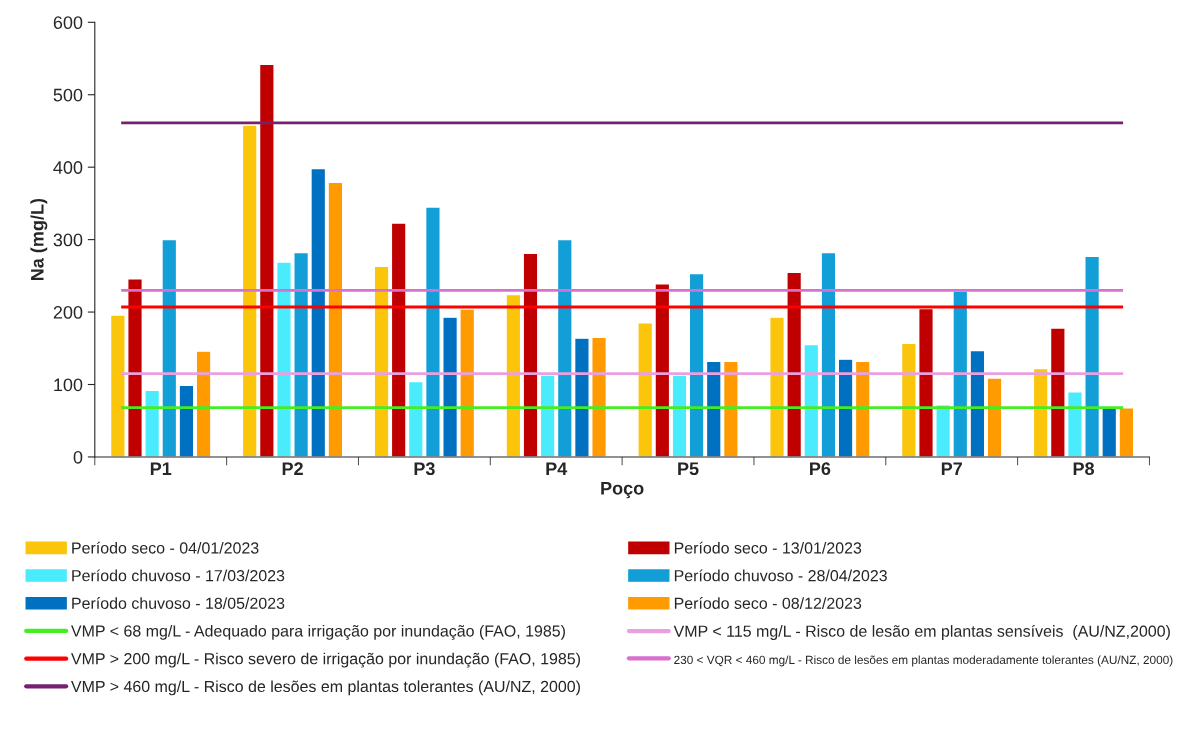 The image size is (1185, 743). Describe the element at coordinates (39, 239) in the screenshot. I see `y-axis-title: Na (mg/L)` at that location.